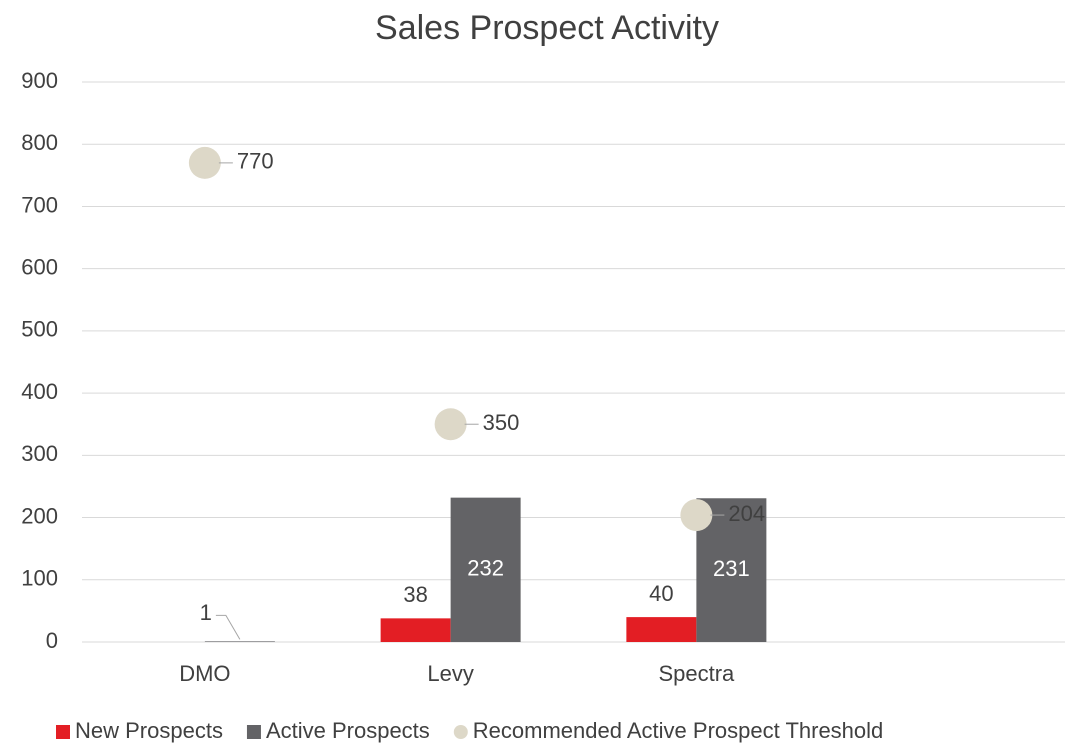 The width and height of the screenshot is (1072, 746). Describe the element at coordinates (501, 422) in the screenshot. I see `data-label: 350` at that location.